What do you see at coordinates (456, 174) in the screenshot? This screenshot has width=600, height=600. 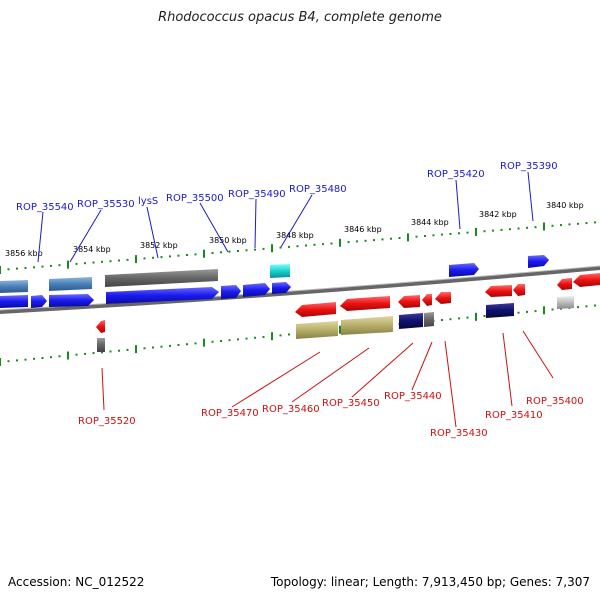 I see `gene-label: ROP_35420` at bounding box center [456, 174].